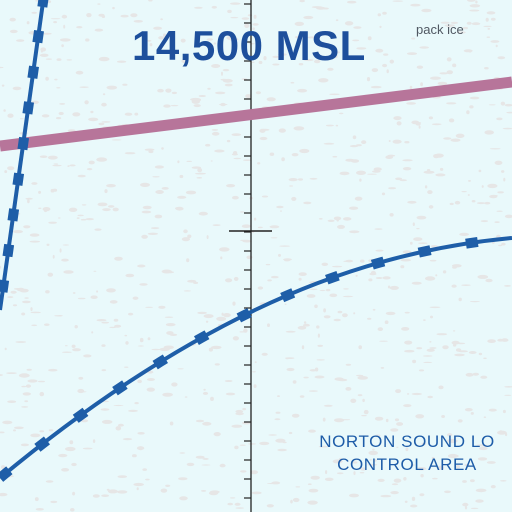 The image size is (512, 512). Describe the element at coordinates (247, 251) in the screenshot. I see `meridian-ticks` at that location.